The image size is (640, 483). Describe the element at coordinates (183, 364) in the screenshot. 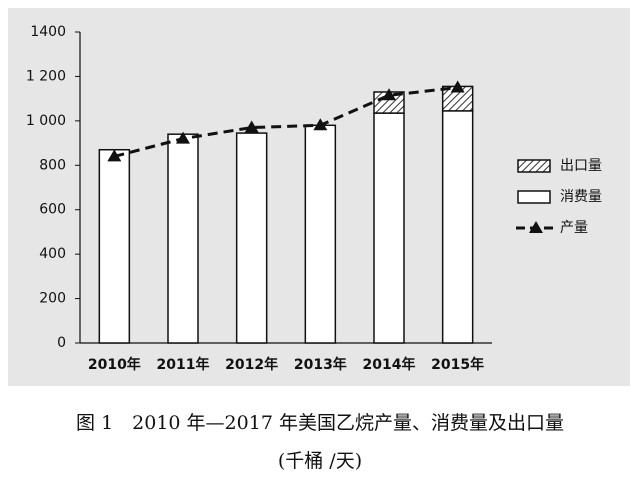

I see `x-tick-label: 2011年` at that location.